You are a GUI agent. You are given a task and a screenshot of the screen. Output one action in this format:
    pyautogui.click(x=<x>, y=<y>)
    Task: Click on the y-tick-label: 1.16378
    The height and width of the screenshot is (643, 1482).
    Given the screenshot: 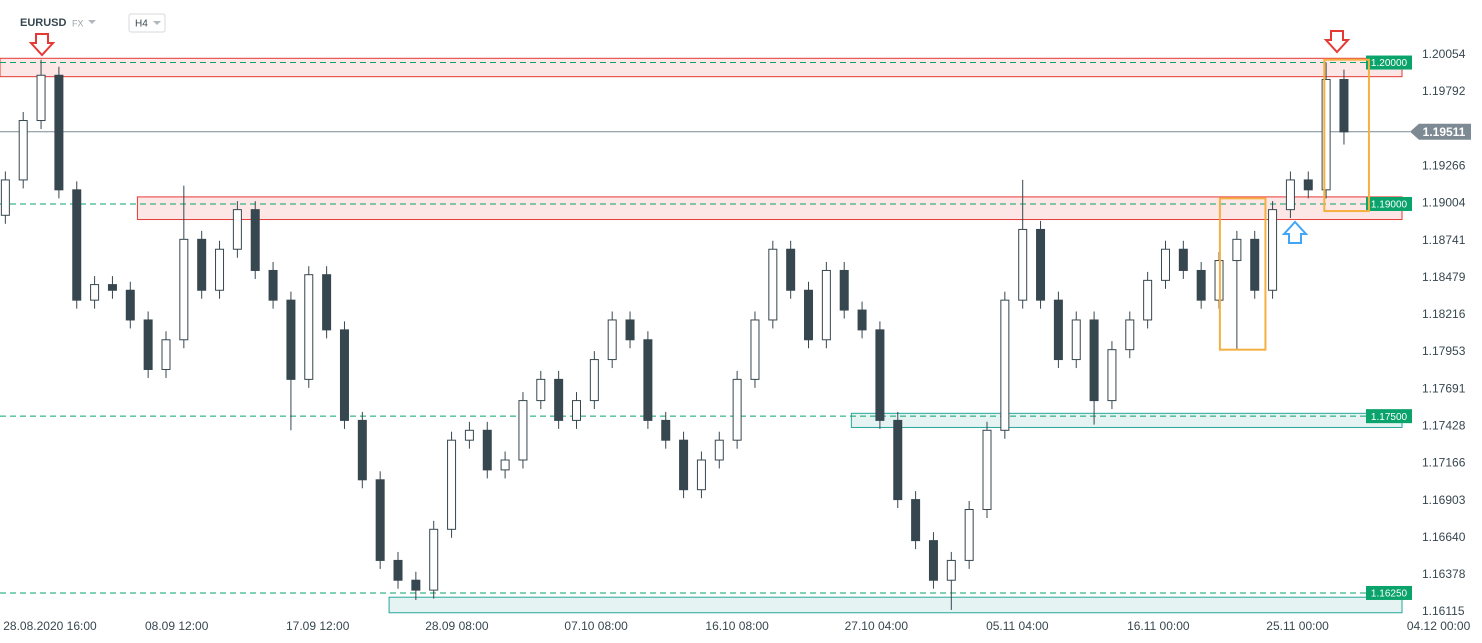 What is the action you would take?
    pyautogui.click(x=1444, y=574)
    